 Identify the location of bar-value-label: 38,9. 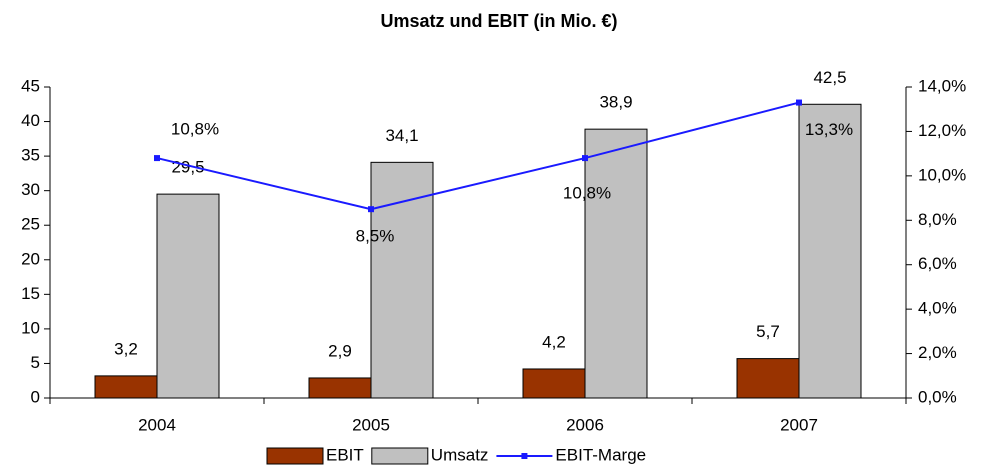
(615, 102).